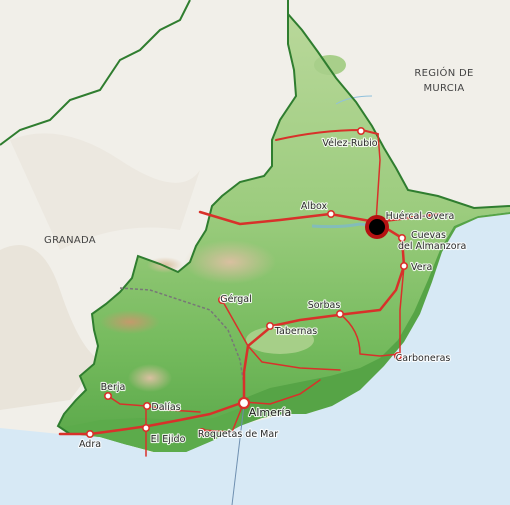  What do you see at coordinates (345, 225) in the screenshot?
I see `river-almanzora` at bounding box center [345, 225].